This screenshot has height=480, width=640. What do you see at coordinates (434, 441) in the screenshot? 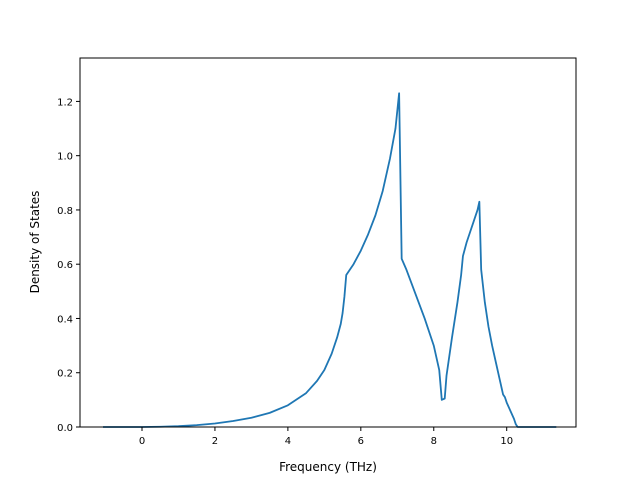
I see `x-tick-label: 8` at bounding box center [434, 441].